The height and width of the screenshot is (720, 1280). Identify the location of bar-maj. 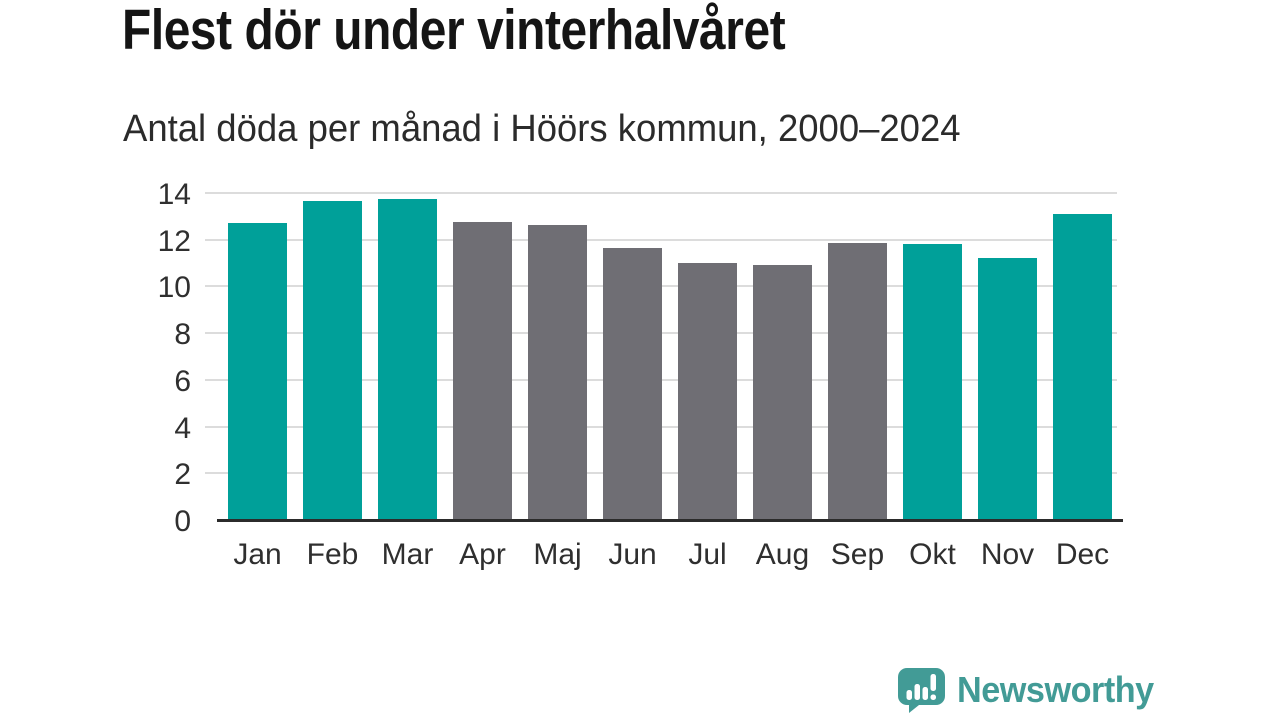
(557, 372).